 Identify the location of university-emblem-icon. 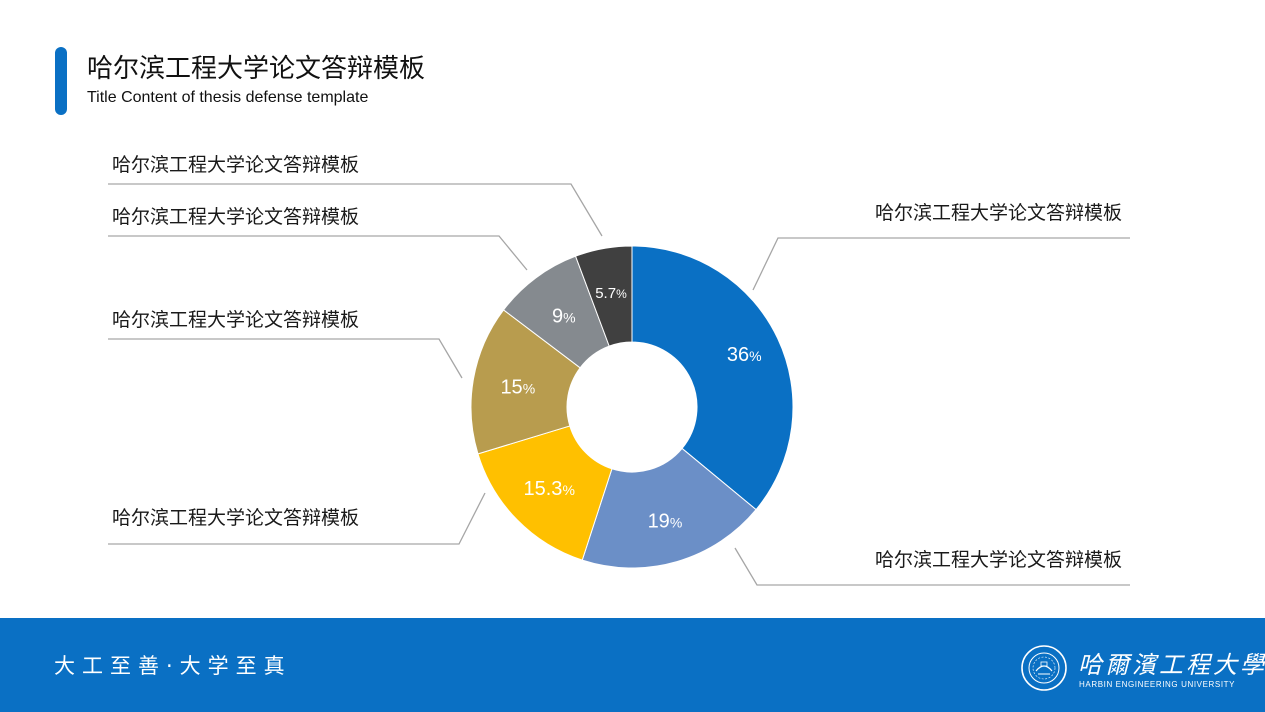
(1044, 668).